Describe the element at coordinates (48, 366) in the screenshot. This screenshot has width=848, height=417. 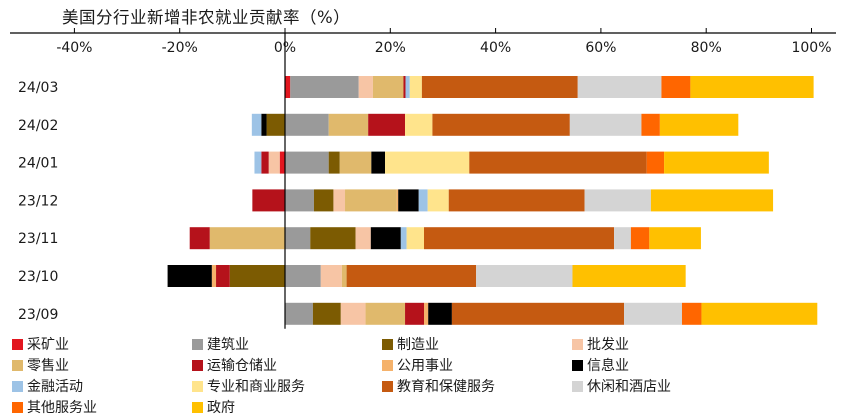
I see `legend-label: 零售业` at that location.